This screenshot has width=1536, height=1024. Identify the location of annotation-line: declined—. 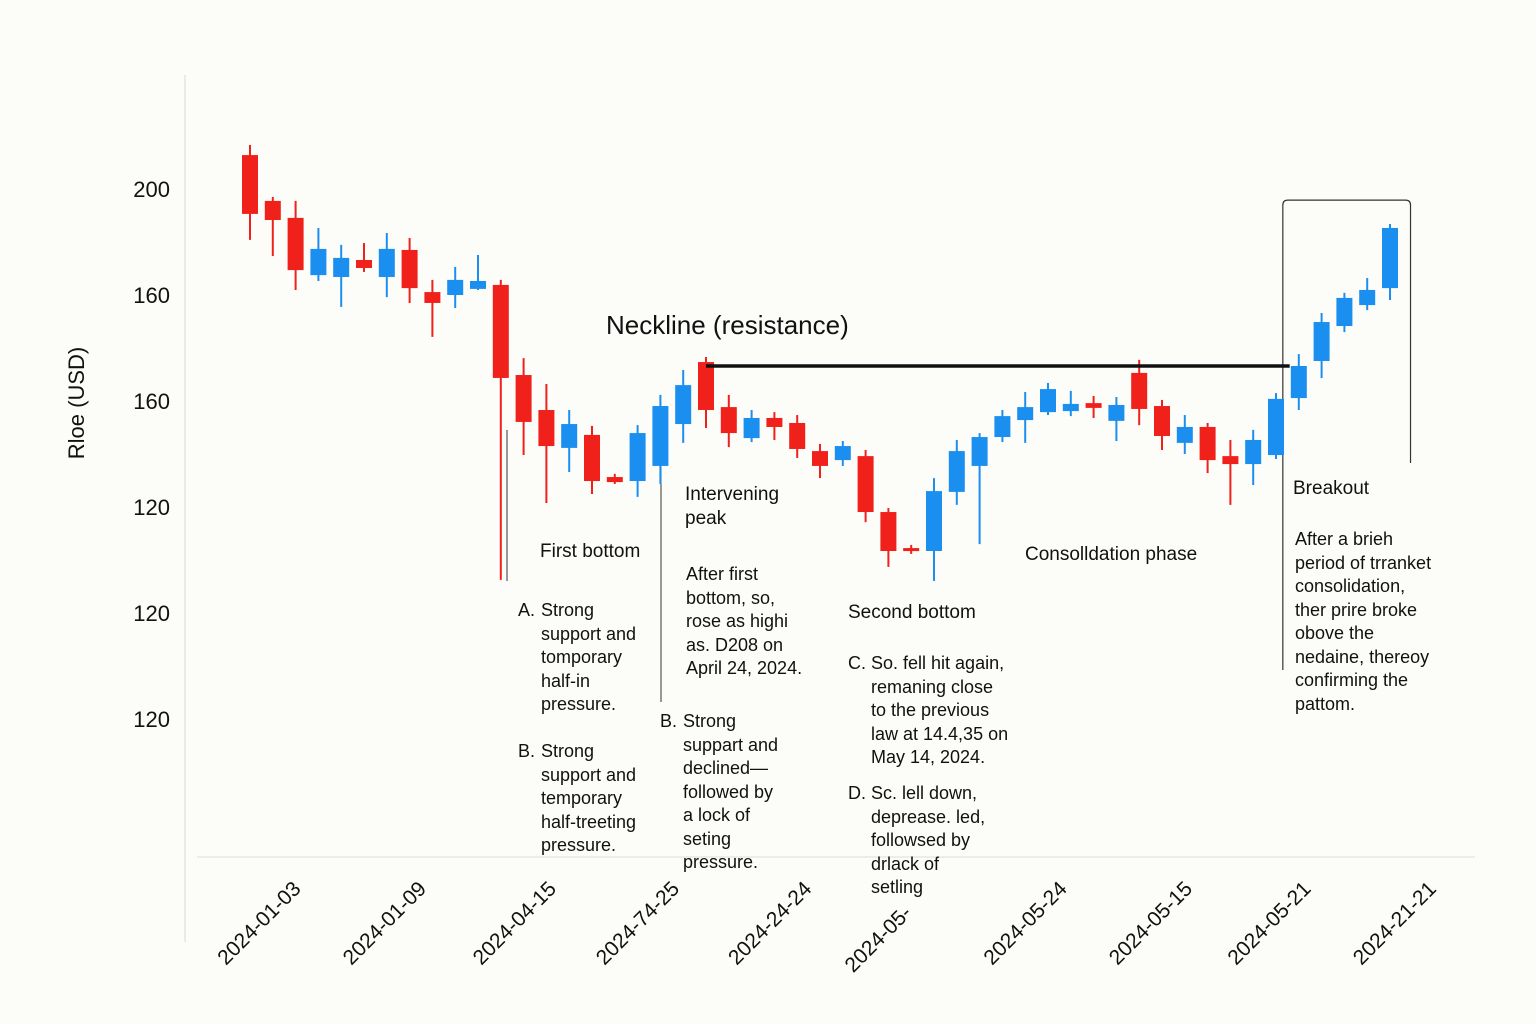
(726, 768).